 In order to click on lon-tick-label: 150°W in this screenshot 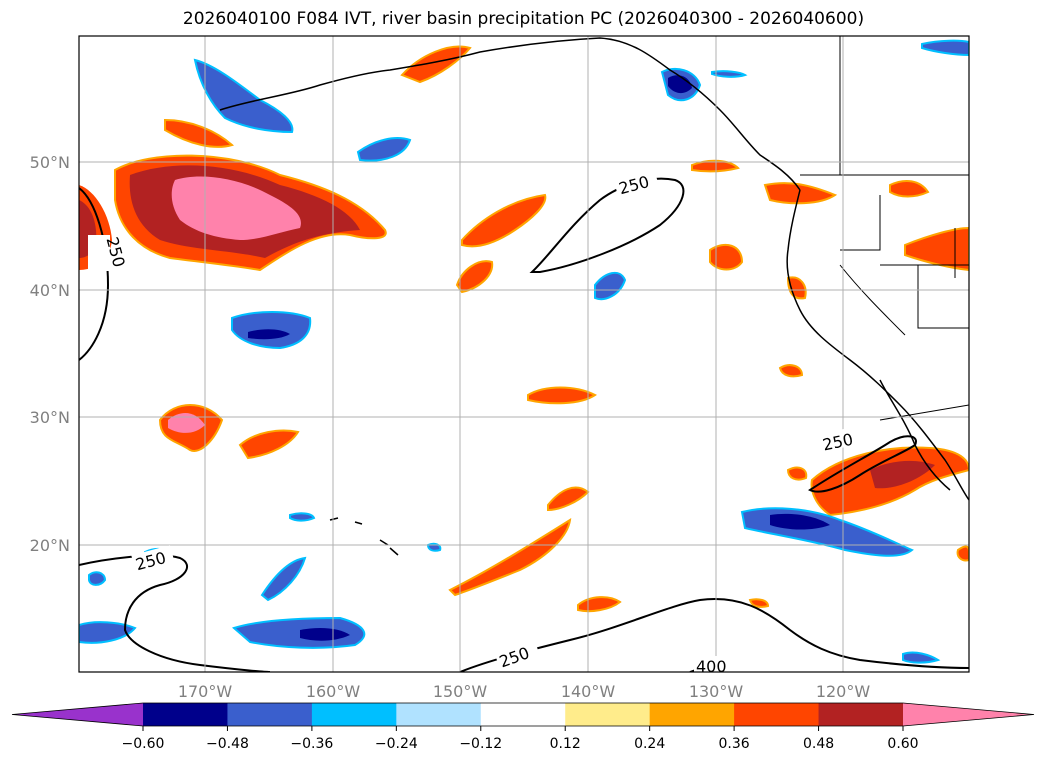, I will do `click(460, 691)`.